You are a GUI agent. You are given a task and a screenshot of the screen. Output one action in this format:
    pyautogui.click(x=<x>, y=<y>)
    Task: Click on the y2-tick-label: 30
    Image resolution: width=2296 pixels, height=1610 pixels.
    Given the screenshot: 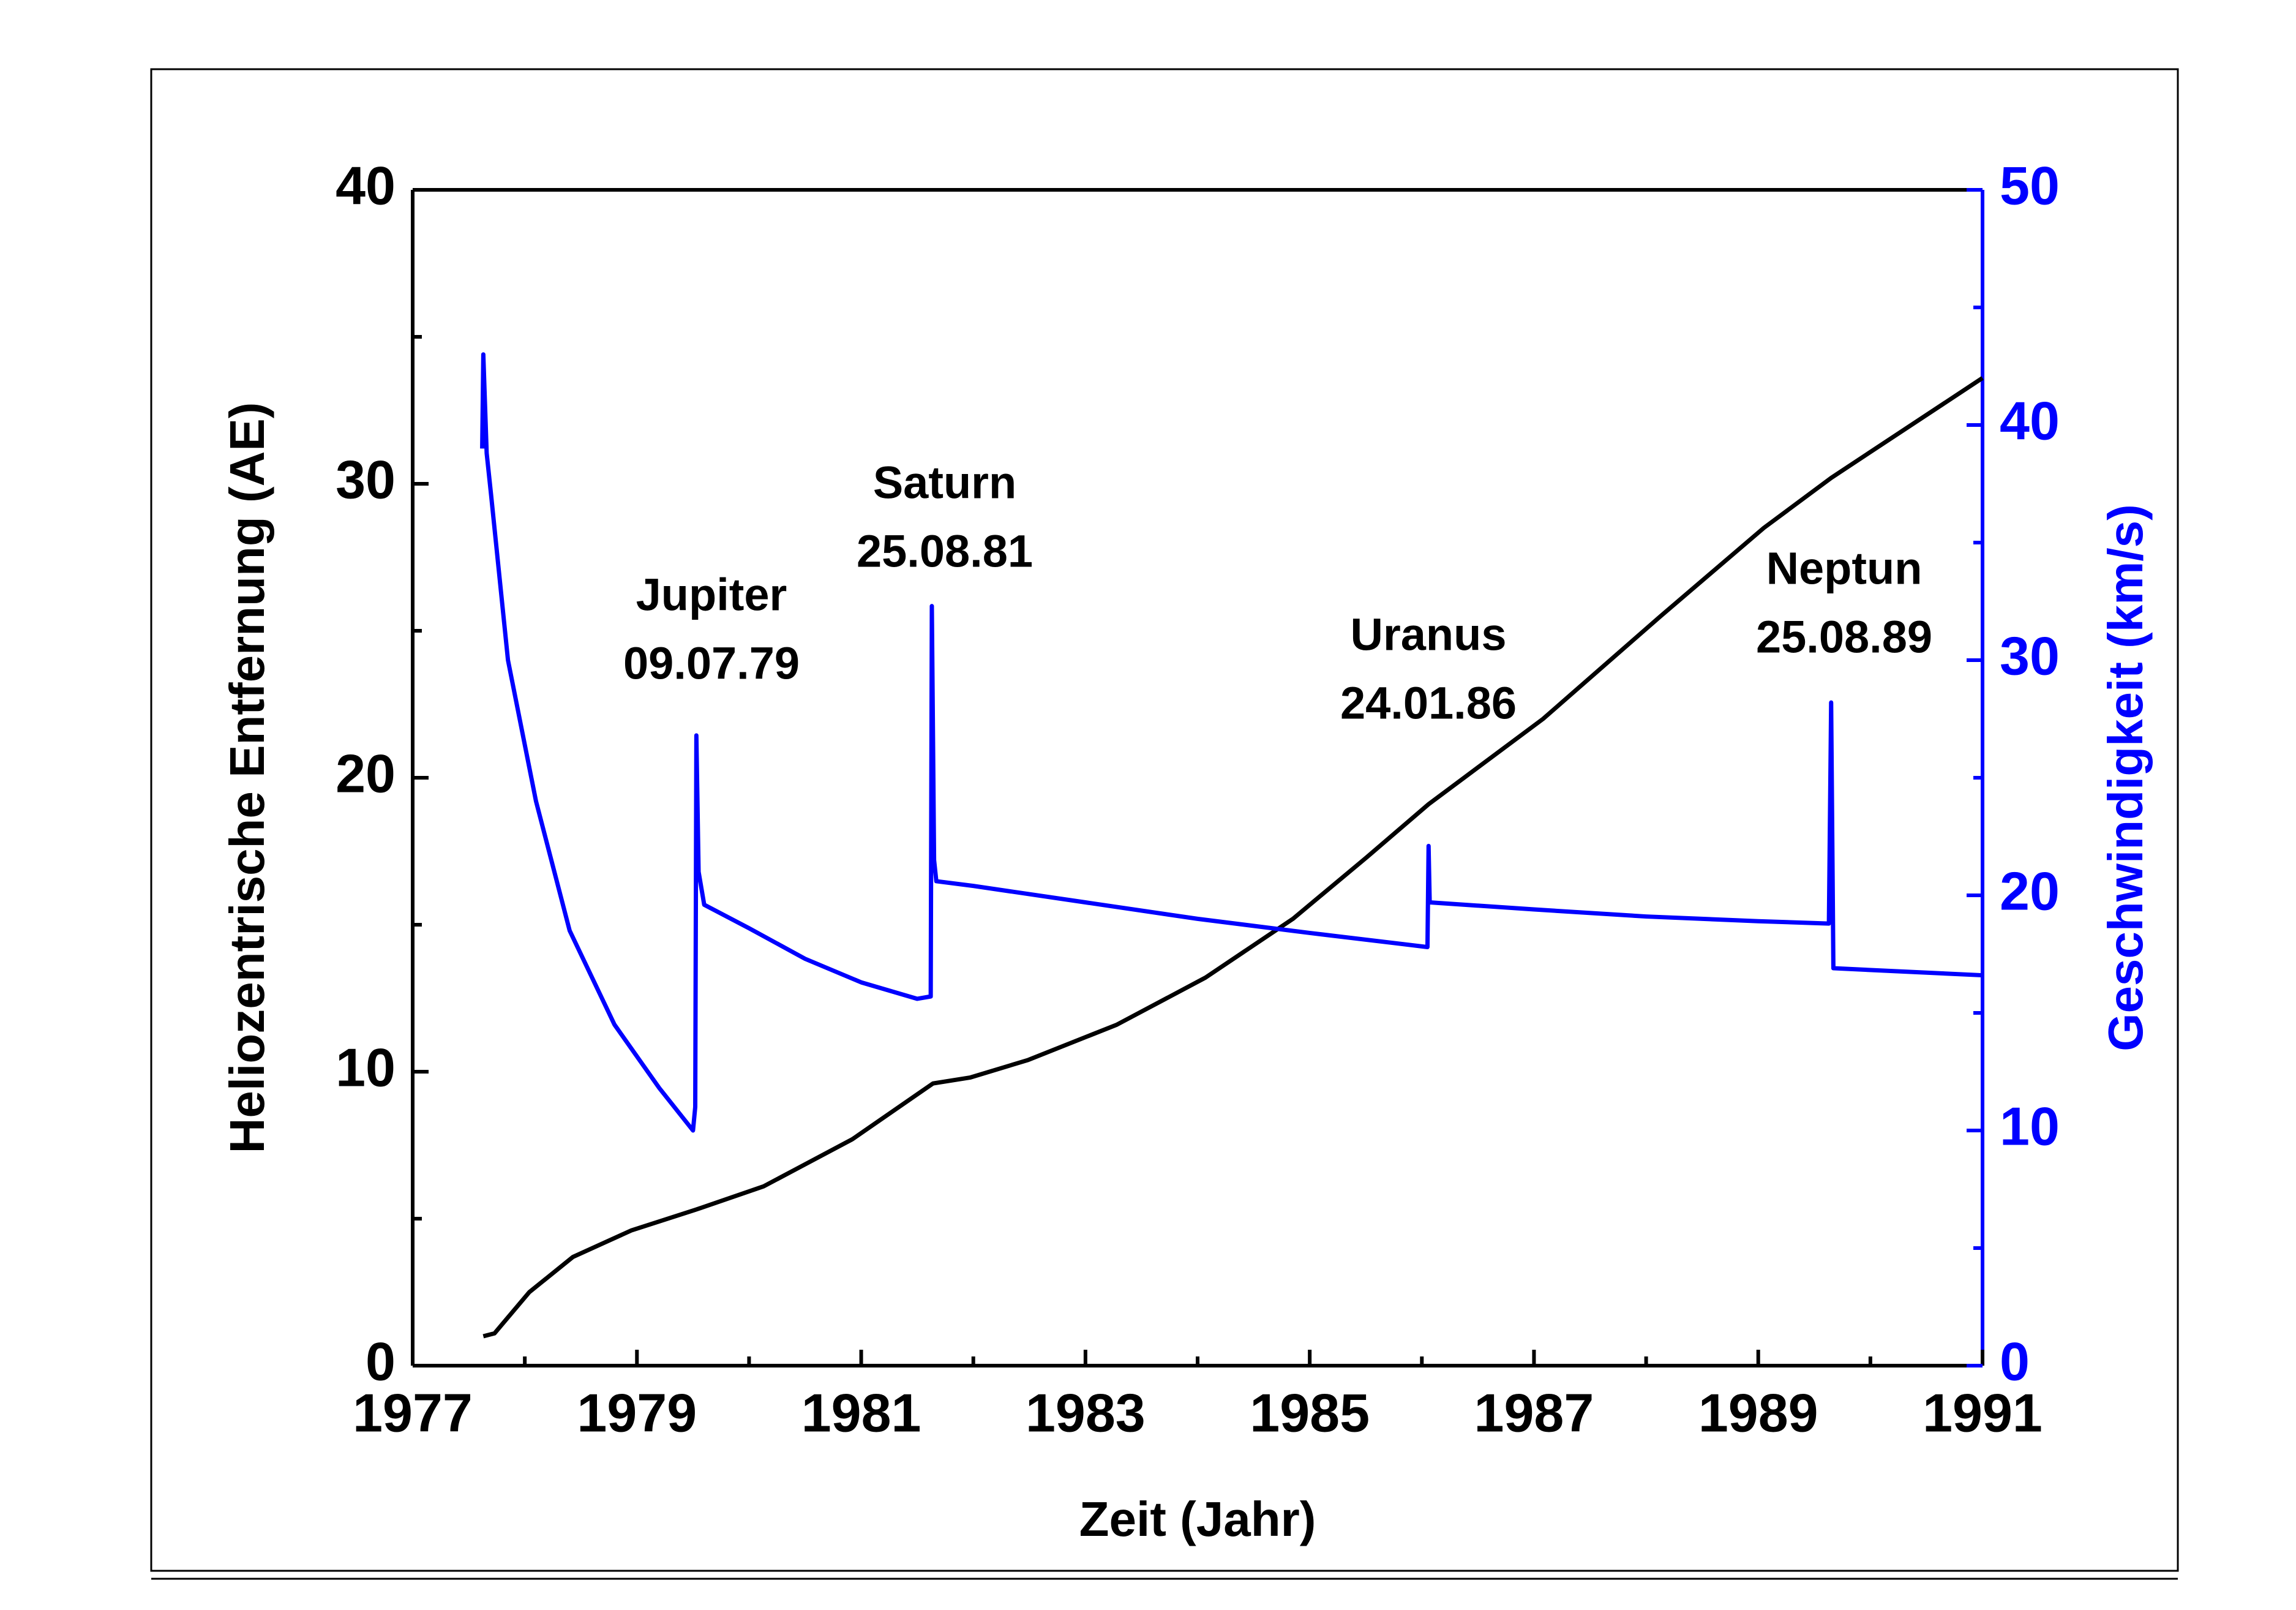 What is the action you would take?
    pyautogui.click(x=2030, y=655)
    